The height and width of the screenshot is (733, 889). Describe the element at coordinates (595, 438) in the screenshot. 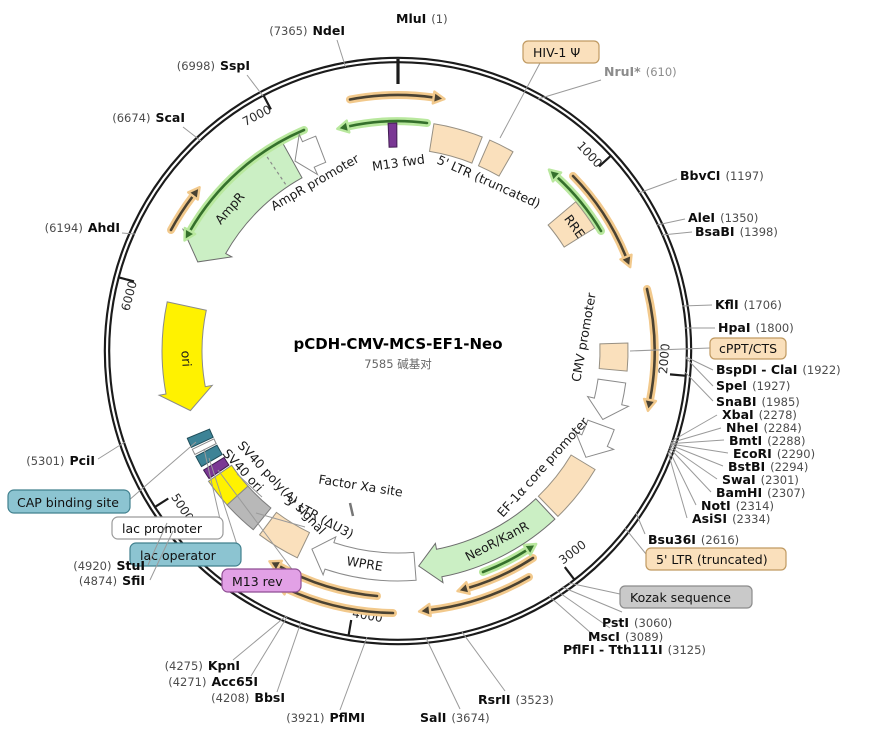

I see `feature-ef1a-core-promoter` at that location.